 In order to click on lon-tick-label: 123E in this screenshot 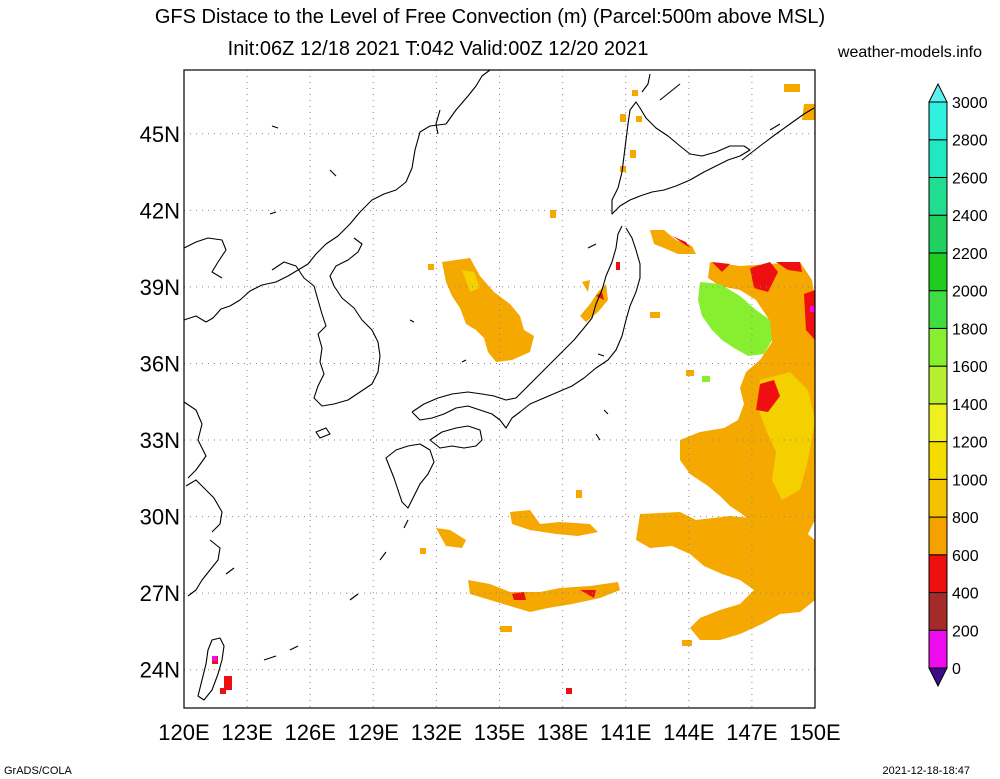, I will do `click(246, 732)`.